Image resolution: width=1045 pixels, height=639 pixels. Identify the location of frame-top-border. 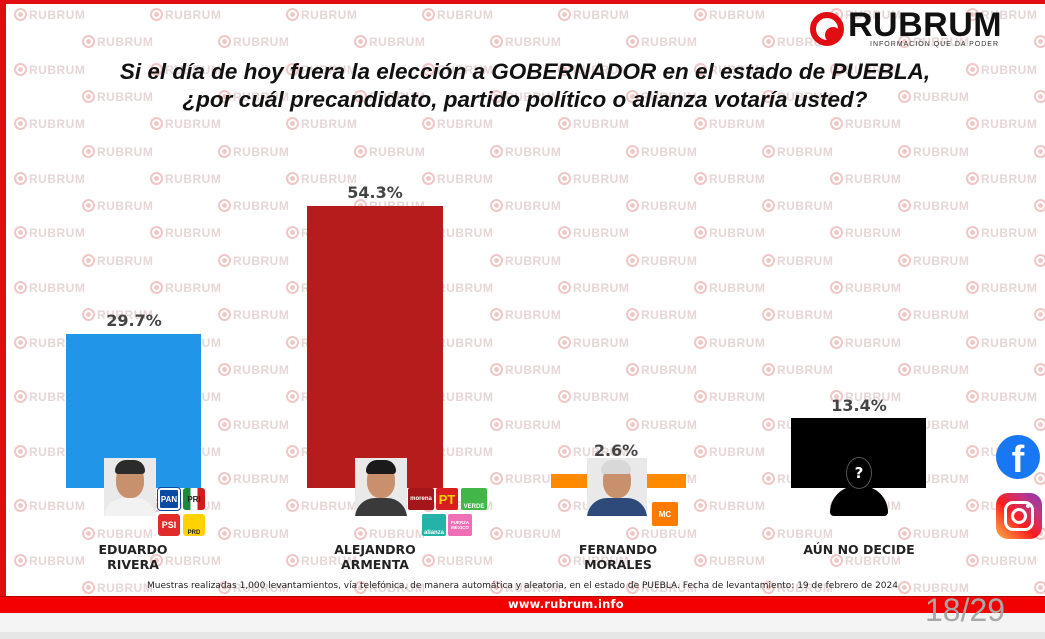
(522, 2).